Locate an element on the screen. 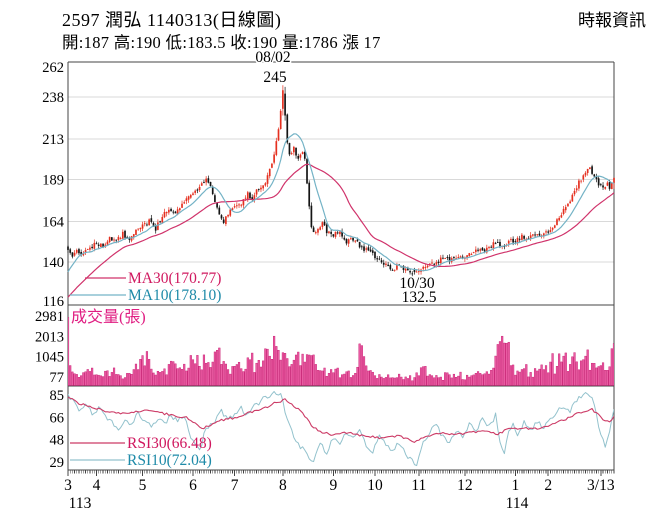 This screenshot has height=525, width=656. ma10-legend-label: MA10(178.10) is located at coordinates (174, 295).